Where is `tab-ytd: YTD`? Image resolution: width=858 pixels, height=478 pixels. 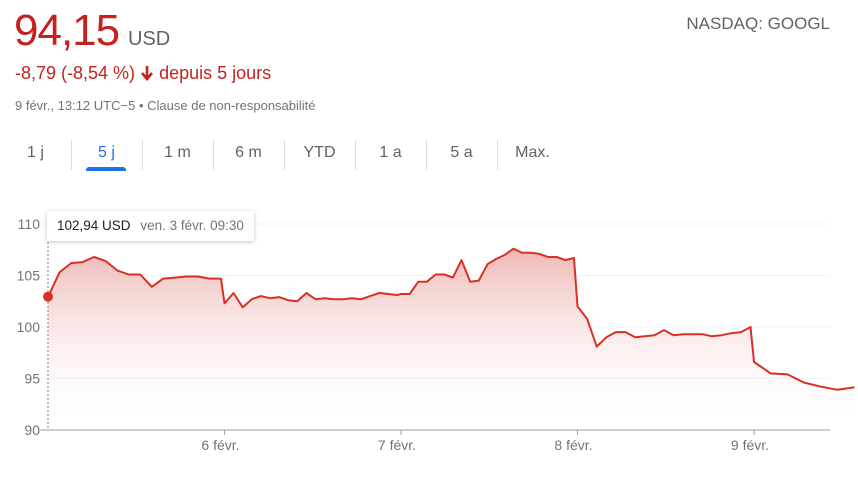 tab-ytd: YTD is located at coordinates (319, 157).